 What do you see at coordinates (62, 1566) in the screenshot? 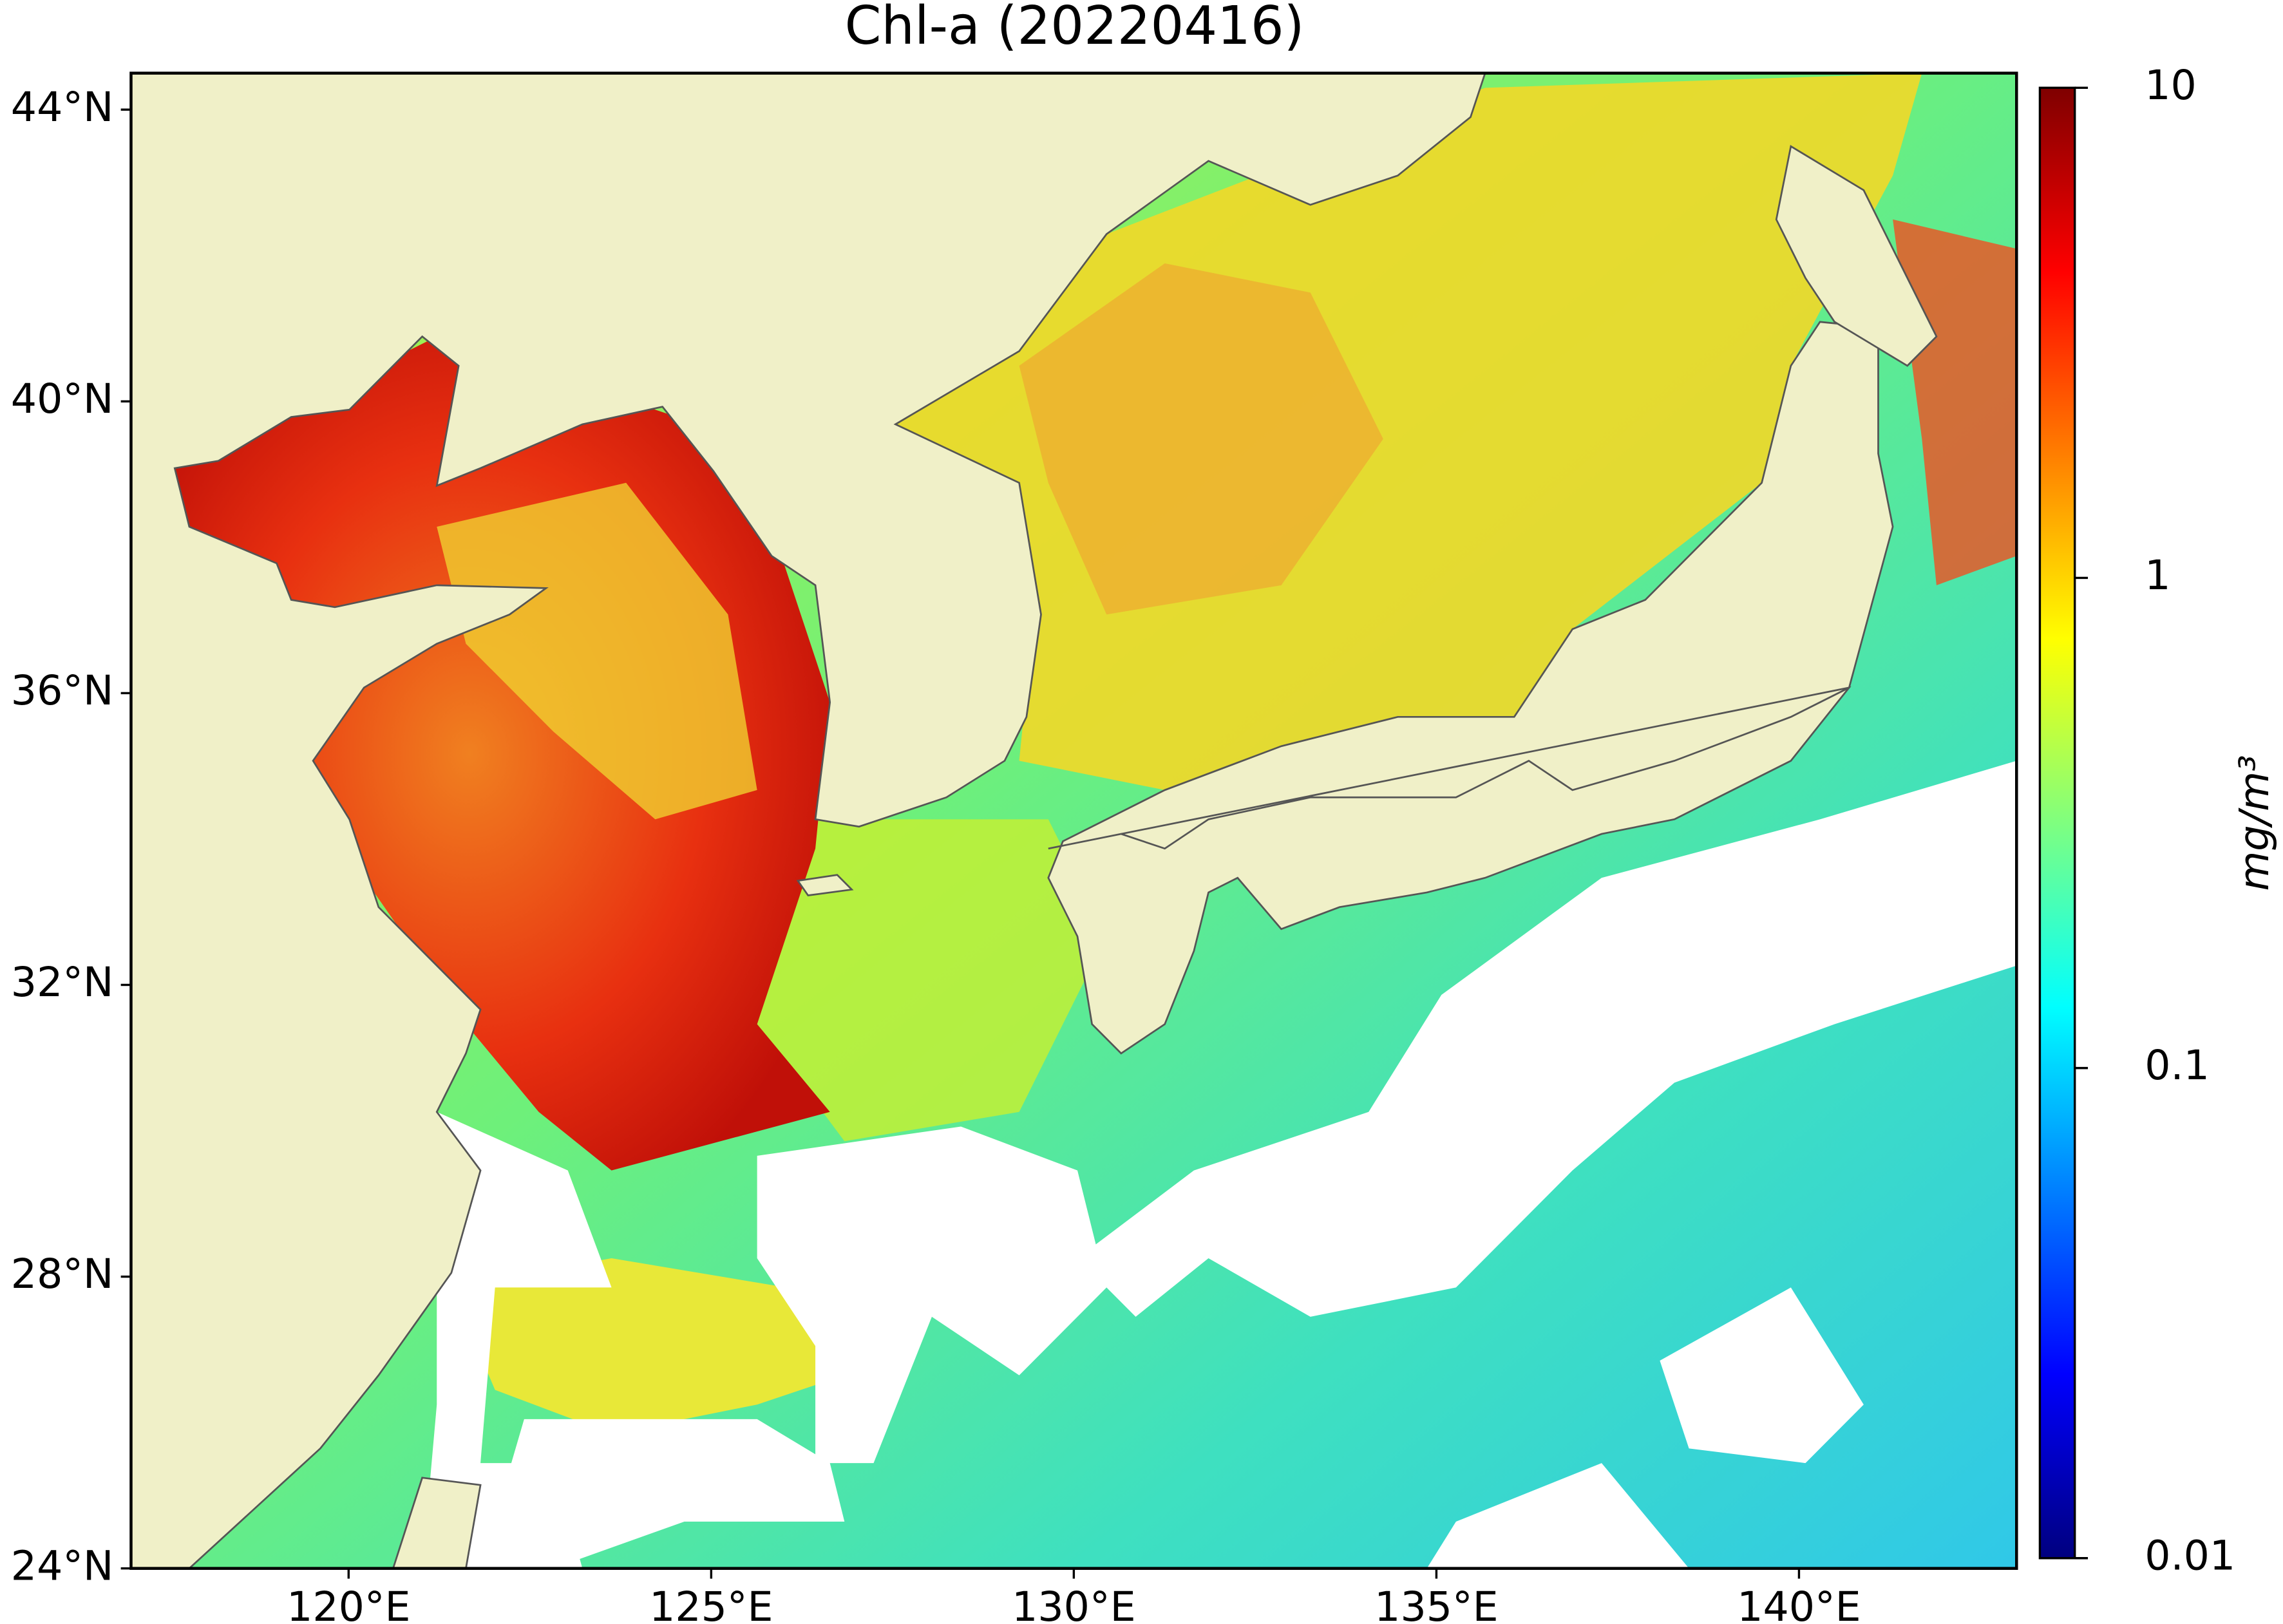
I see `y-tick-label: 24°N` at bounding box center [62, 1566].